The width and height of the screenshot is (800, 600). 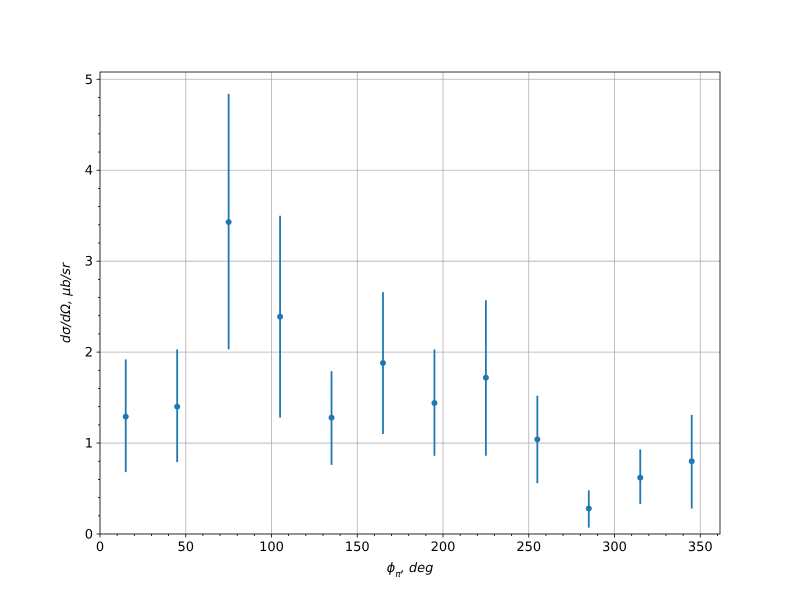 What do you see at coordinates (88, 262) in the screenshot?
I see `y-tick-label: 3` at bounding box center [88, 262].